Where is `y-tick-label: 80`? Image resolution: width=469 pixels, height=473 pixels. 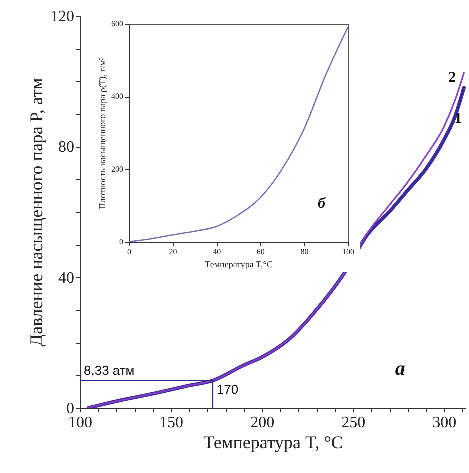
y-tick-label: 80 is located at coordinates (66, 147).